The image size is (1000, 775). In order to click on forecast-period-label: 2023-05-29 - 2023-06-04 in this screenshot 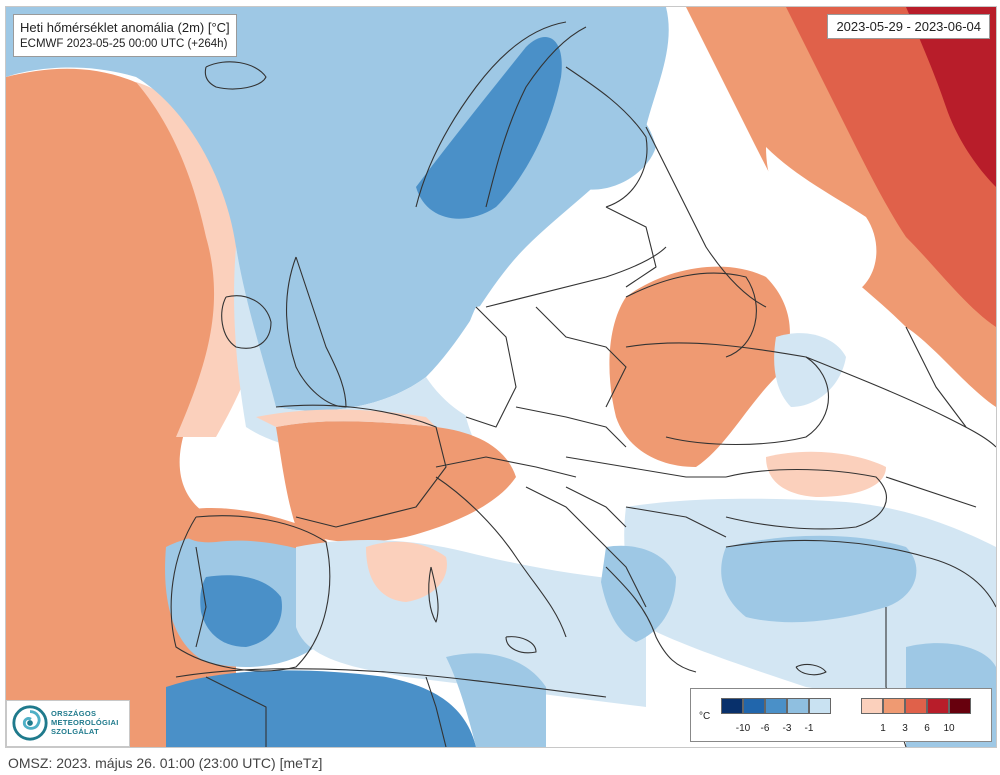, I will do `click(908, 26)`.